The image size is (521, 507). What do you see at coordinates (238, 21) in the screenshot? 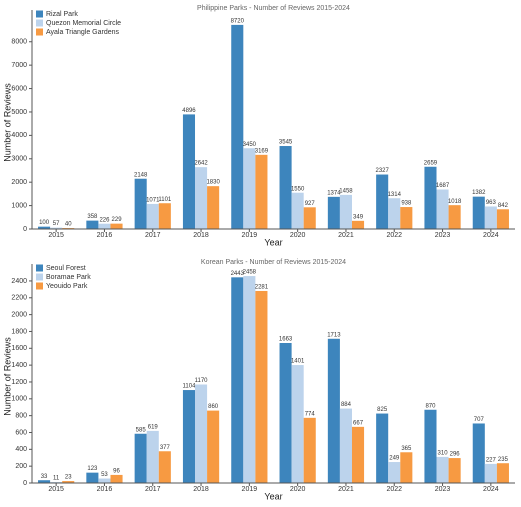
I see `value-label: 8720` at bounding box center [238, 21].